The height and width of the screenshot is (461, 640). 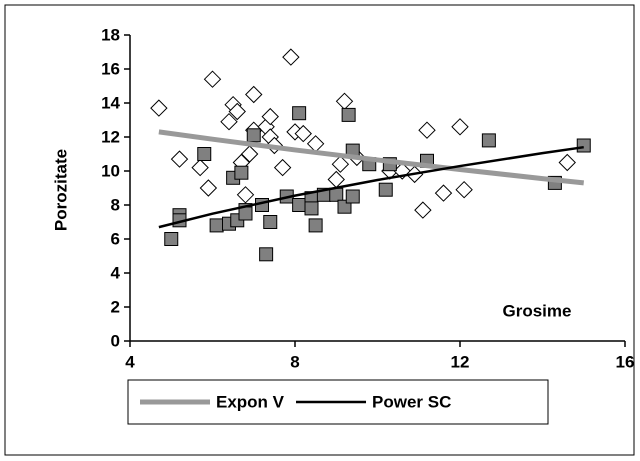 What do you see at coordinates (130, 361) in the screenshot?
I see `x-tick-label: 4` at bounding box center [130, 361].